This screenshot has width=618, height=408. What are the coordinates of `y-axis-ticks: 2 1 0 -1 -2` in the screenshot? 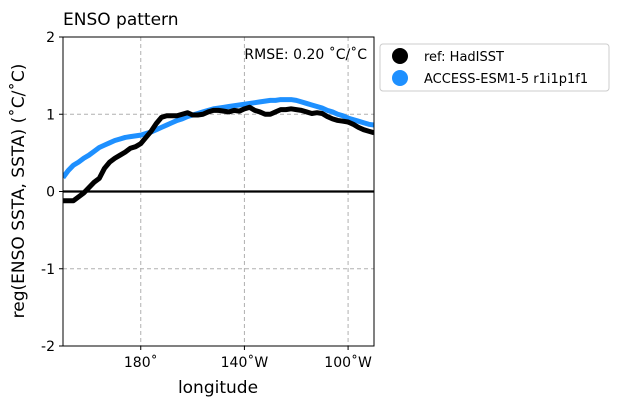 It's located at (52, 192).